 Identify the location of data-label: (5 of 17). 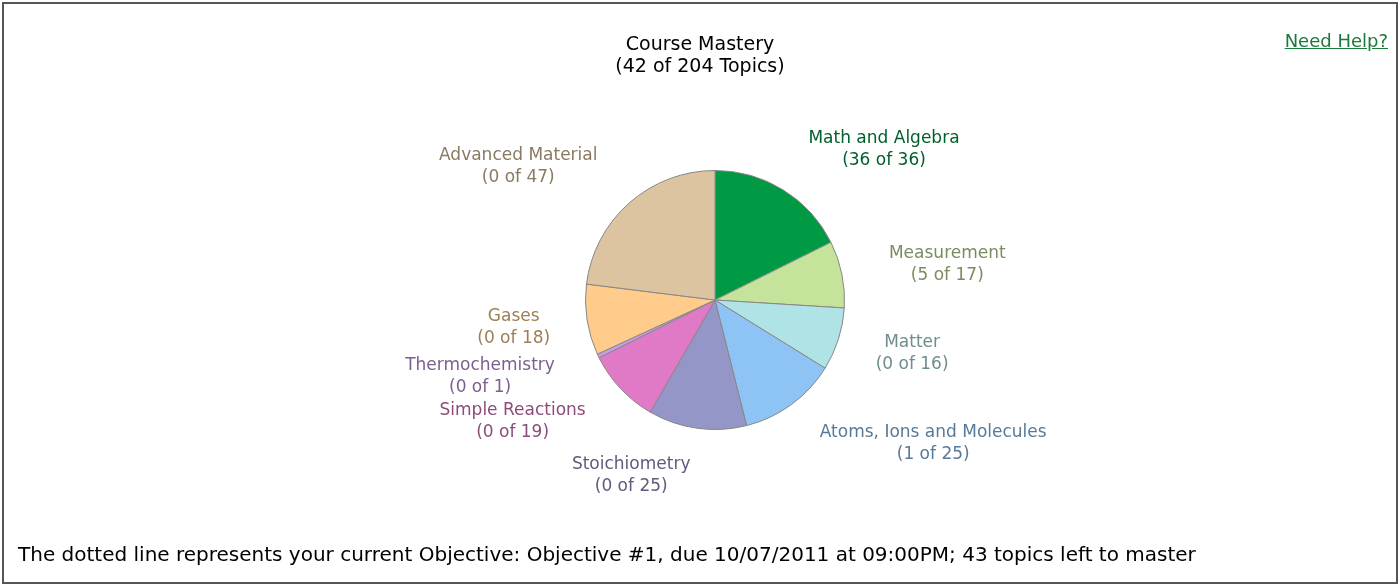
(947, 274).